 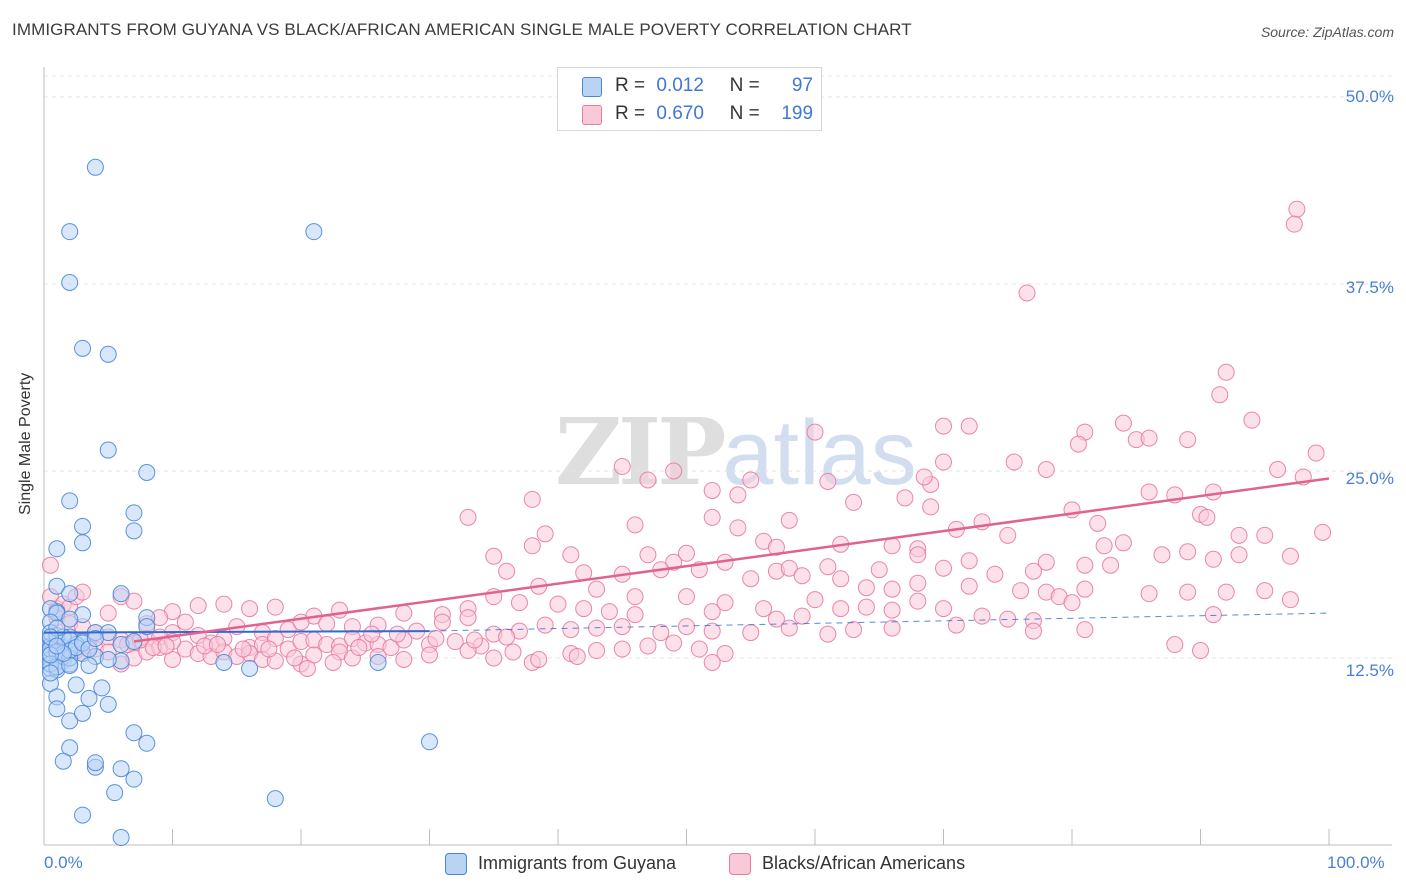 What do you see at coordinates (236, 632) in the screenshot?
I see `guyana-trend-line` at bounding box center [236, 632].